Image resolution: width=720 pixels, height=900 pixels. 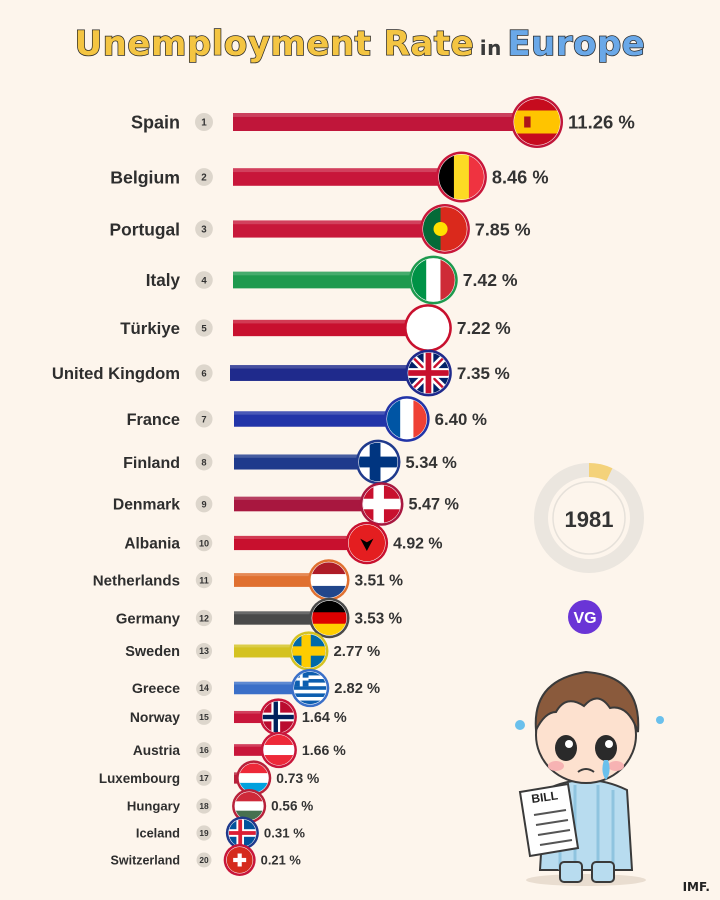 What do you see at coordinates (324, 718) in the screenshot?
I see `value-label: 1.64 %` at bounding box center [324, 718].